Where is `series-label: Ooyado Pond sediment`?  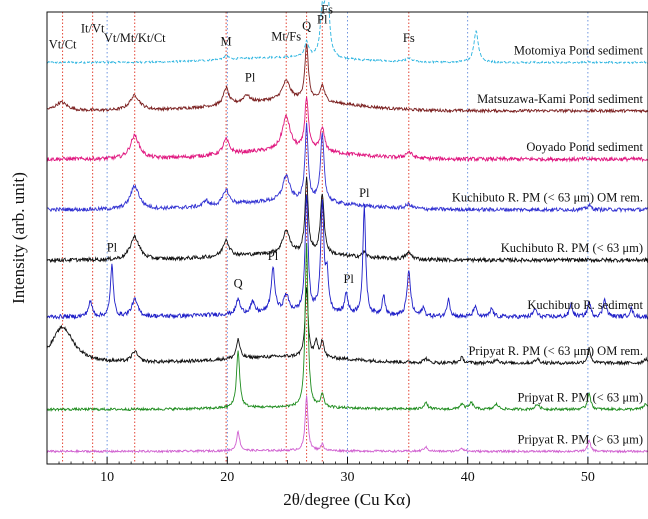
series-label: Ooyado Pond sediment is located at coordinates (584, 147).